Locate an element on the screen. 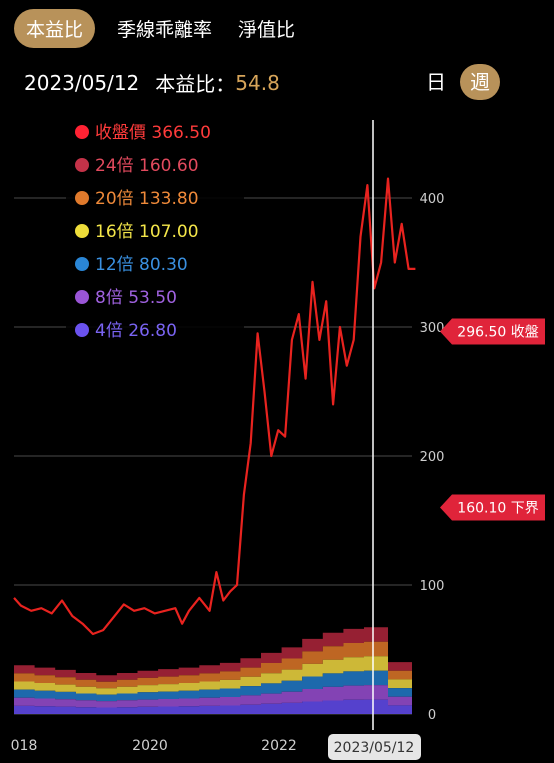 Image resolution: width=554 pixels, height=763 pixels. legend-item: 12倍 80.30 is located at coordinates (141, 265).